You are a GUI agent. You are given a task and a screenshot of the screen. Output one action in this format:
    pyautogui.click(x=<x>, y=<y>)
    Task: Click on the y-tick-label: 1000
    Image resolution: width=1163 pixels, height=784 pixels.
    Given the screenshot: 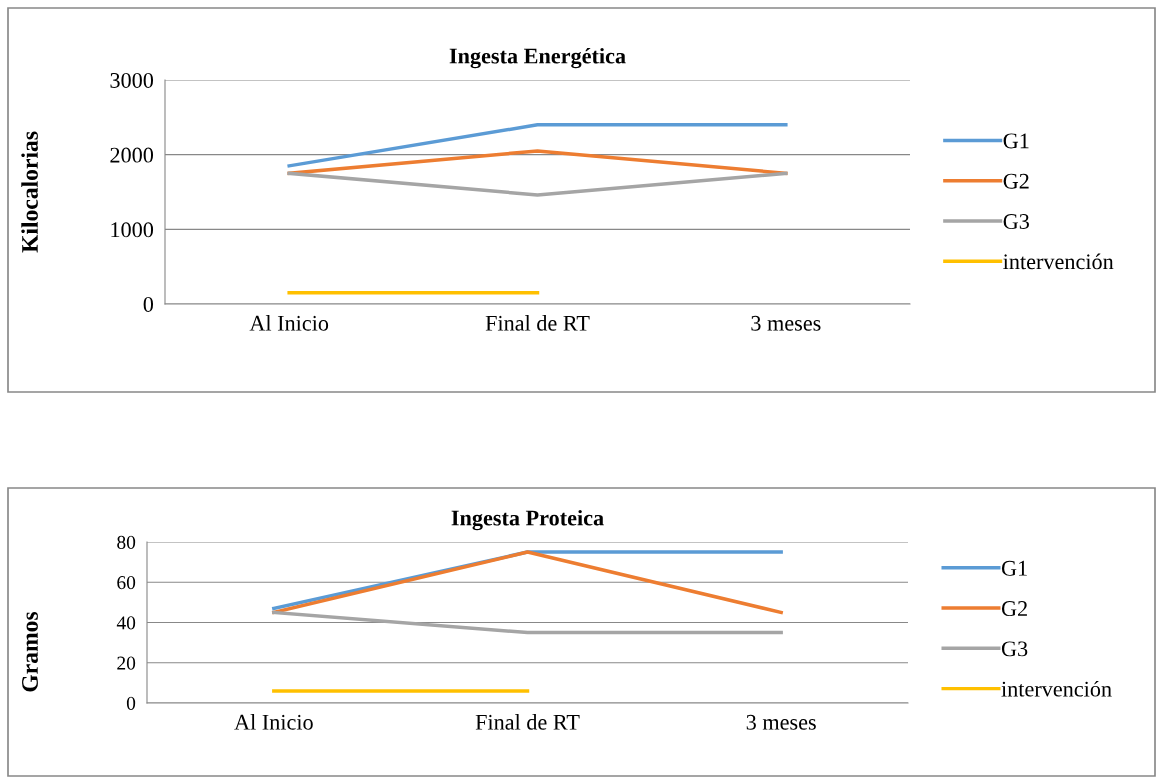 What is the action you would take?
    pyautogui.click(x=132, y=230)
    